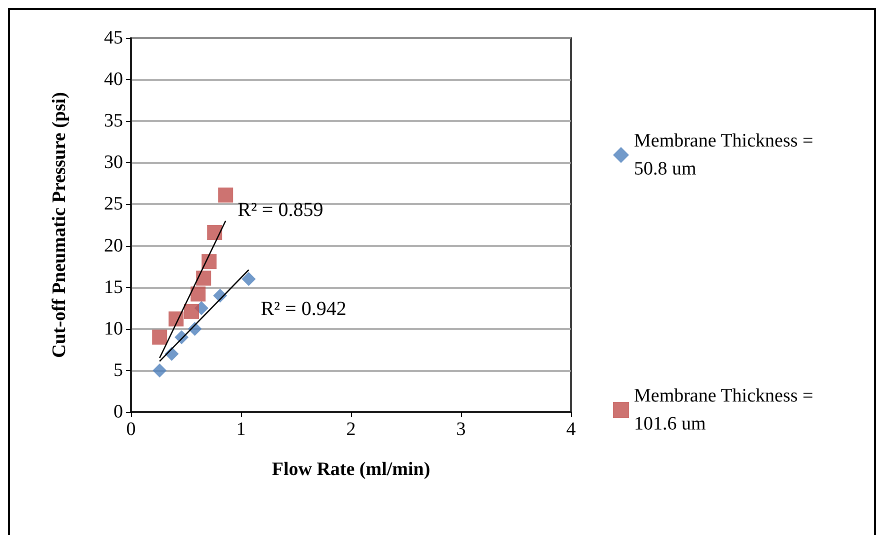  Describe the element at coordinates (59, 225) in the screenshot. I see `y-axis-title: Cut-off Pneumatic Pressure (psi)` at that location.